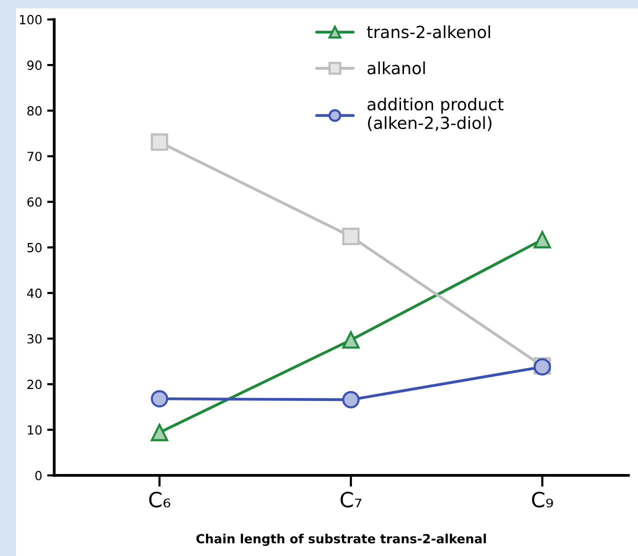 This screenshot has height=556, width=638. I want to click on legend-label: addition product (alken-2,3-diol), so click(436, 115).